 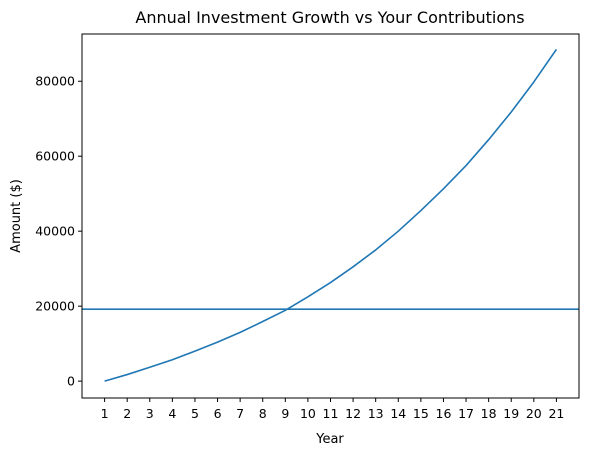 What do you see at coordinates (489, 413) in the screenshot?
I see `x-tick-label: 18` at bounding box center [489, 413].